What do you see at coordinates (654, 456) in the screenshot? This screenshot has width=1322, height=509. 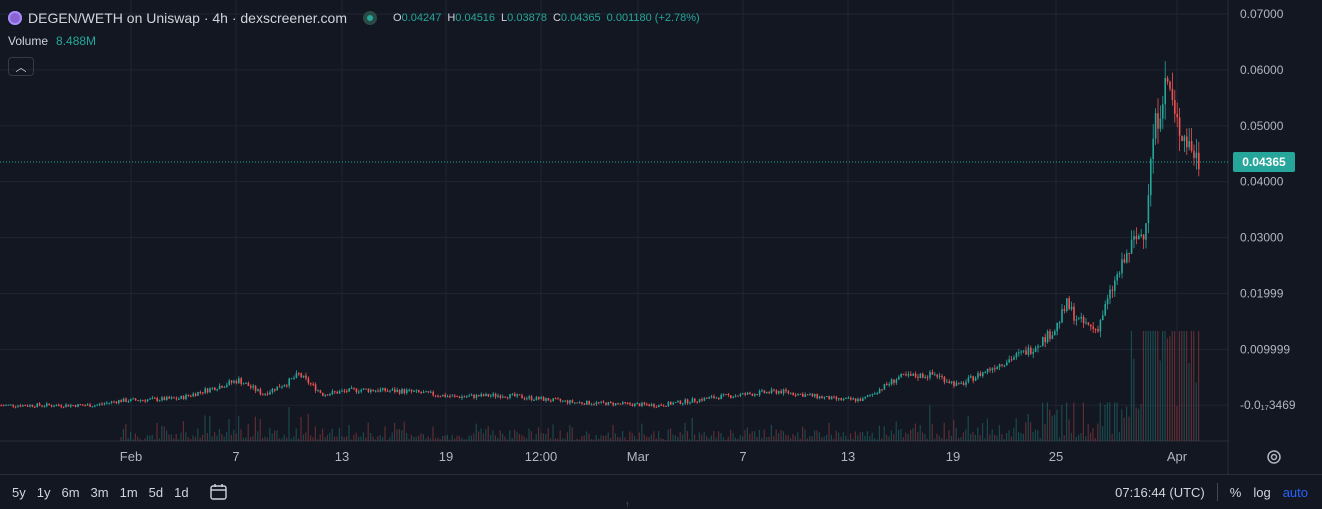 I see `time-axis: Feb 7 13 19 12:00 Mar 7 13 19 25 Apr` at bounding box center [654, 456].